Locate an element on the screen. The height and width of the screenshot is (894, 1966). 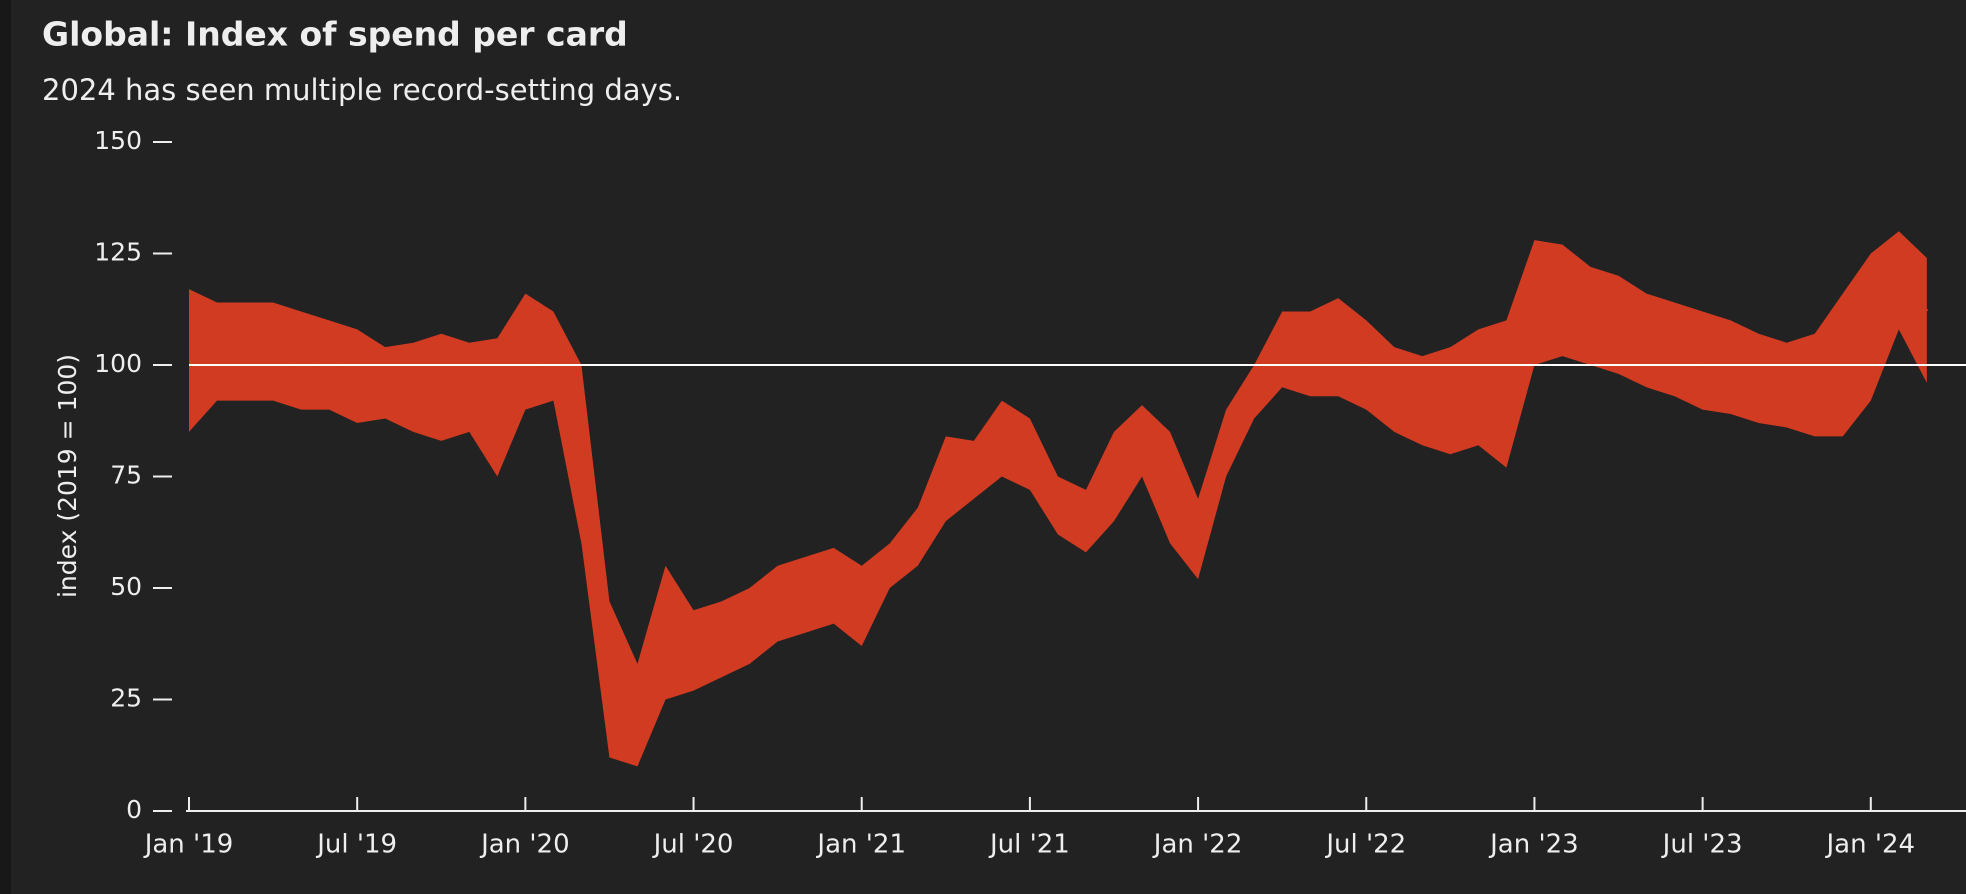
x-tick-label: Jul '23 is located at coordinates (1702, 845).